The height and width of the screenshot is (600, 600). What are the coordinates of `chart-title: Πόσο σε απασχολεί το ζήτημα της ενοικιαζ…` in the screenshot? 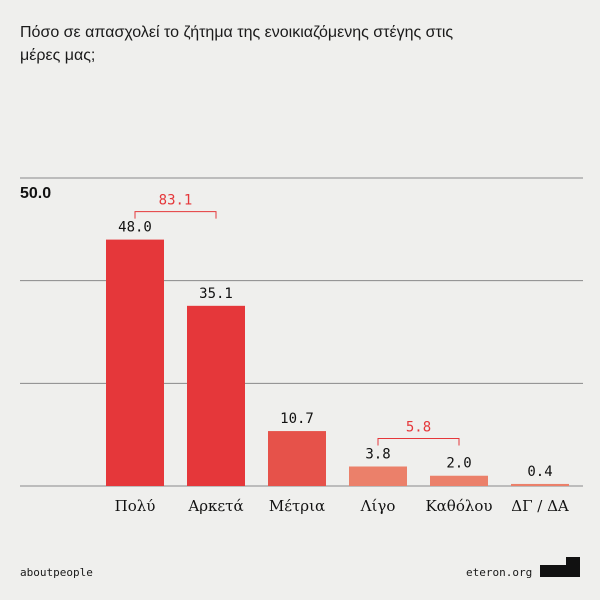 It's located at (237, 44).